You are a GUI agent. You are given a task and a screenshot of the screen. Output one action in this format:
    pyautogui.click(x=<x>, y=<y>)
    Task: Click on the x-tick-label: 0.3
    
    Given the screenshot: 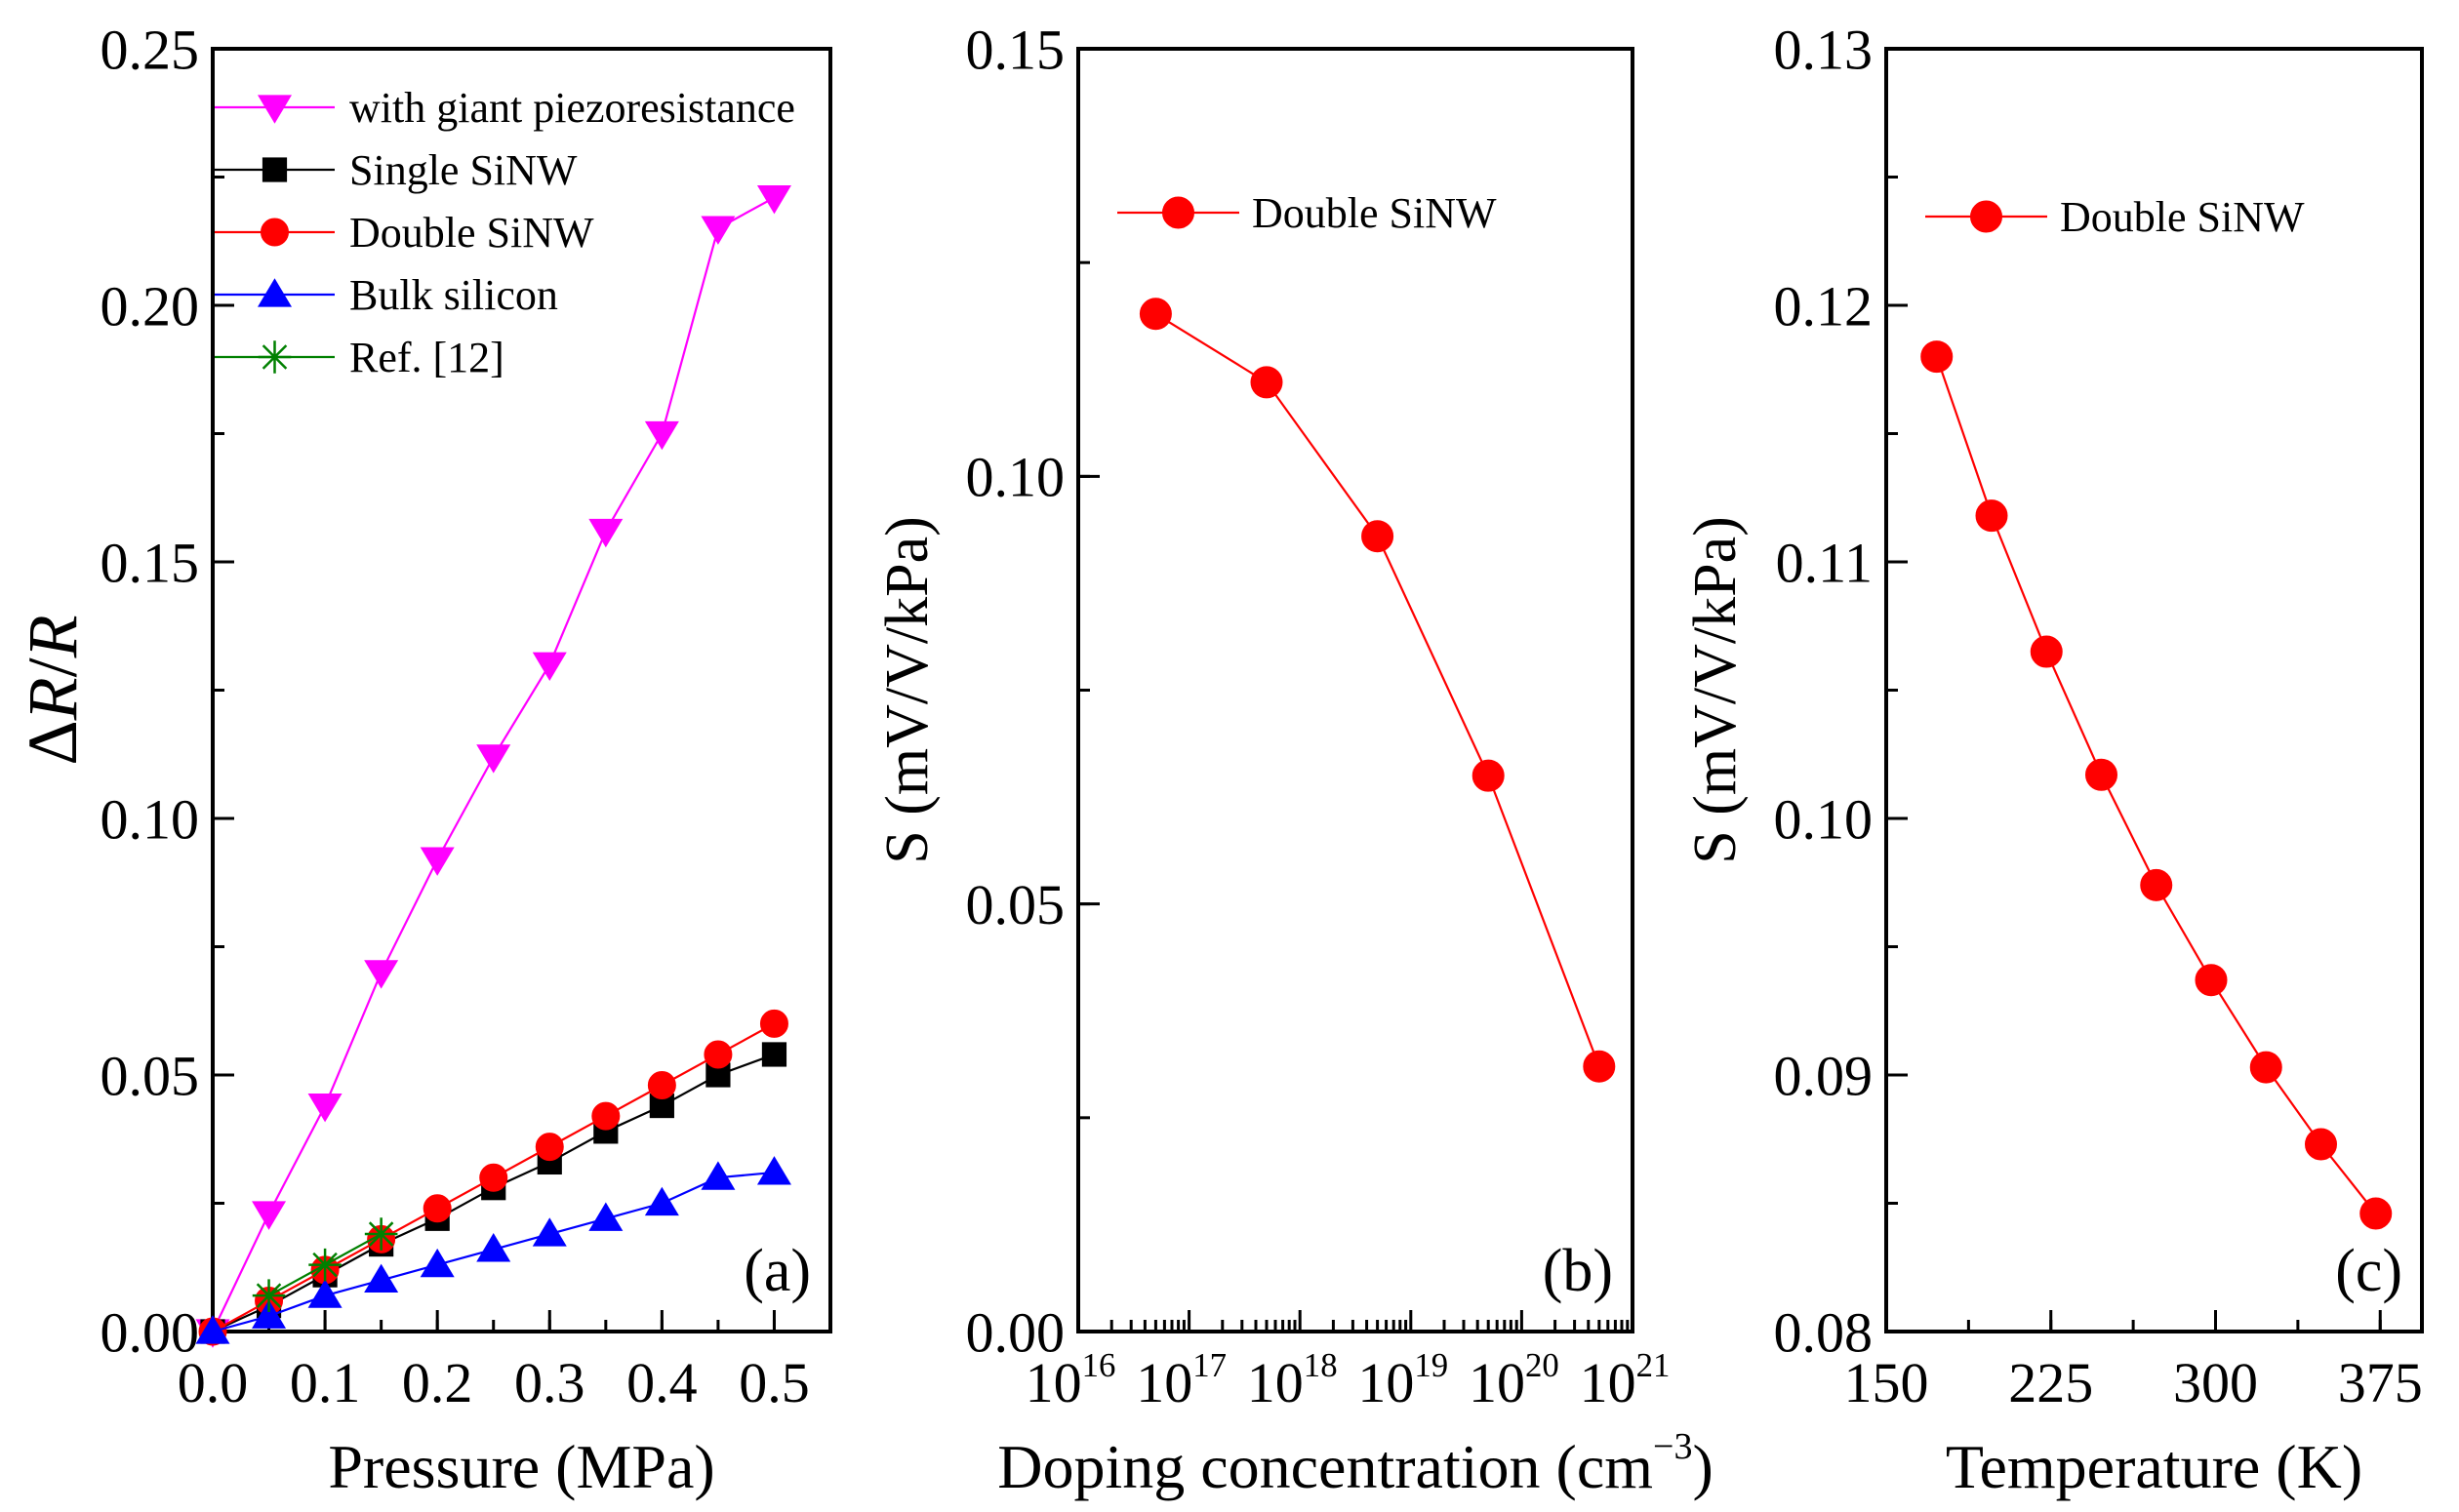 What is the action you would take?
    pyautogui.click(x=549, y=1382)
    